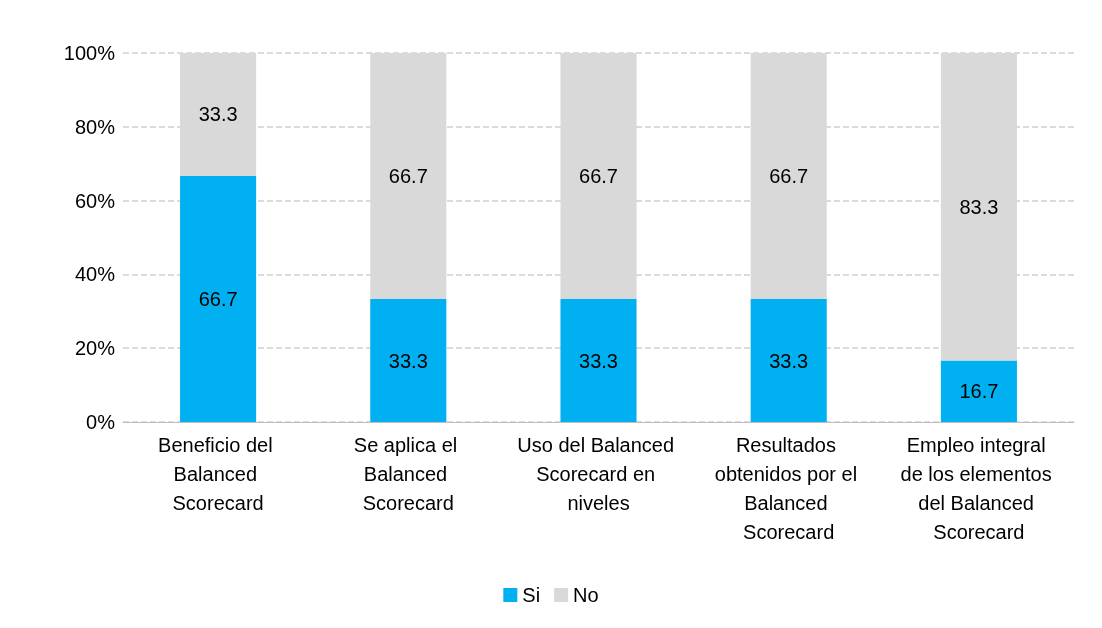 Image resolution: width=1102 pixels, height=628 pixels. What do you see at coordinates (979, 488) in the screenshot?
I see `x-tick-label: Empleo integral de los elementos del Balanced Scorecard` at bounding box center [979, 488].